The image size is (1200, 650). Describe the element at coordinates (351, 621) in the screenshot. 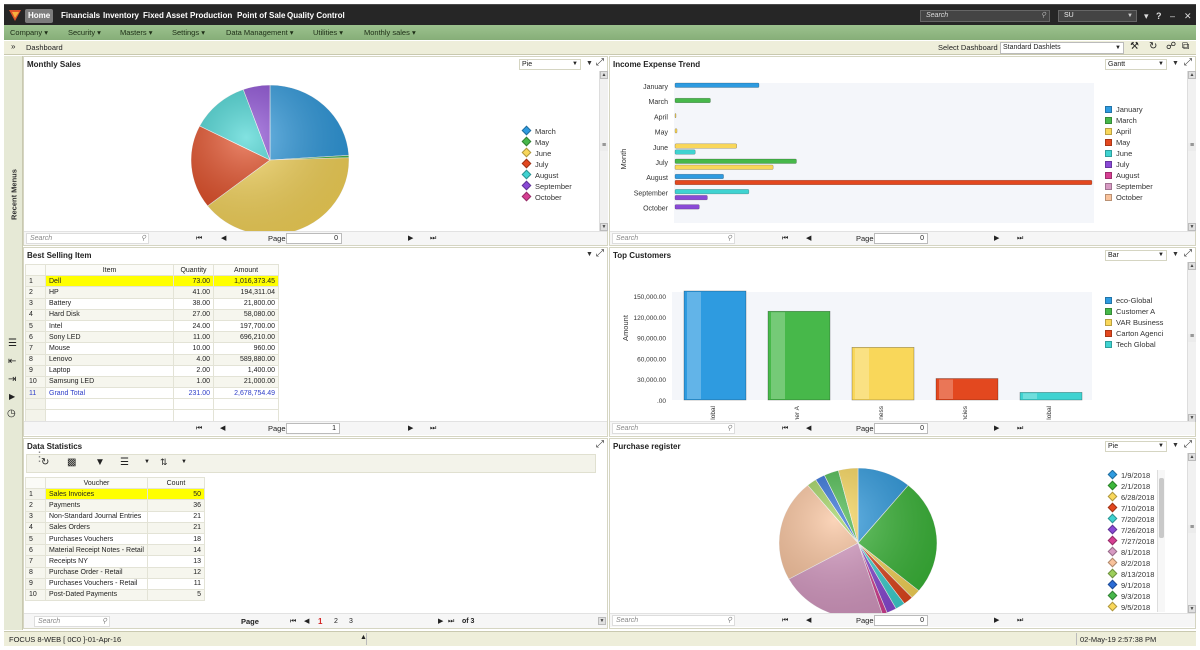

I see `page-link: 3` at that location.